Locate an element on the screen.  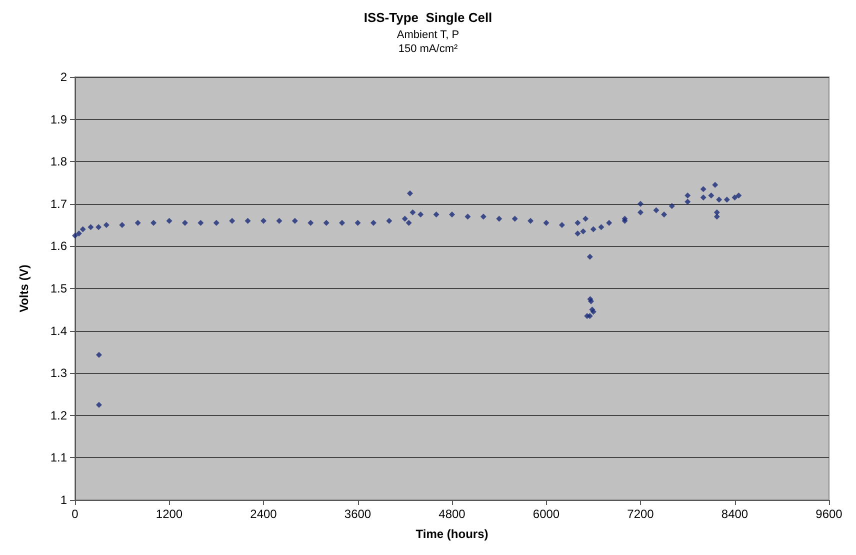
x-tick-label: 9600 is located at coordinates (829, 514).